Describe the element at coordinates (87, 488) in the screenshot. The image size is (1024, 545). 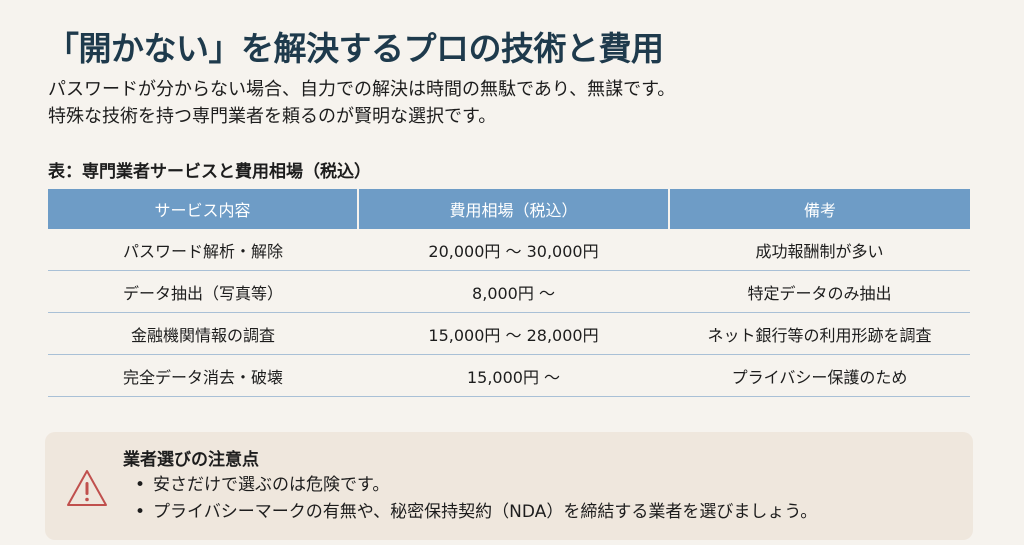
I see `warning-triangle-icon` at that location.